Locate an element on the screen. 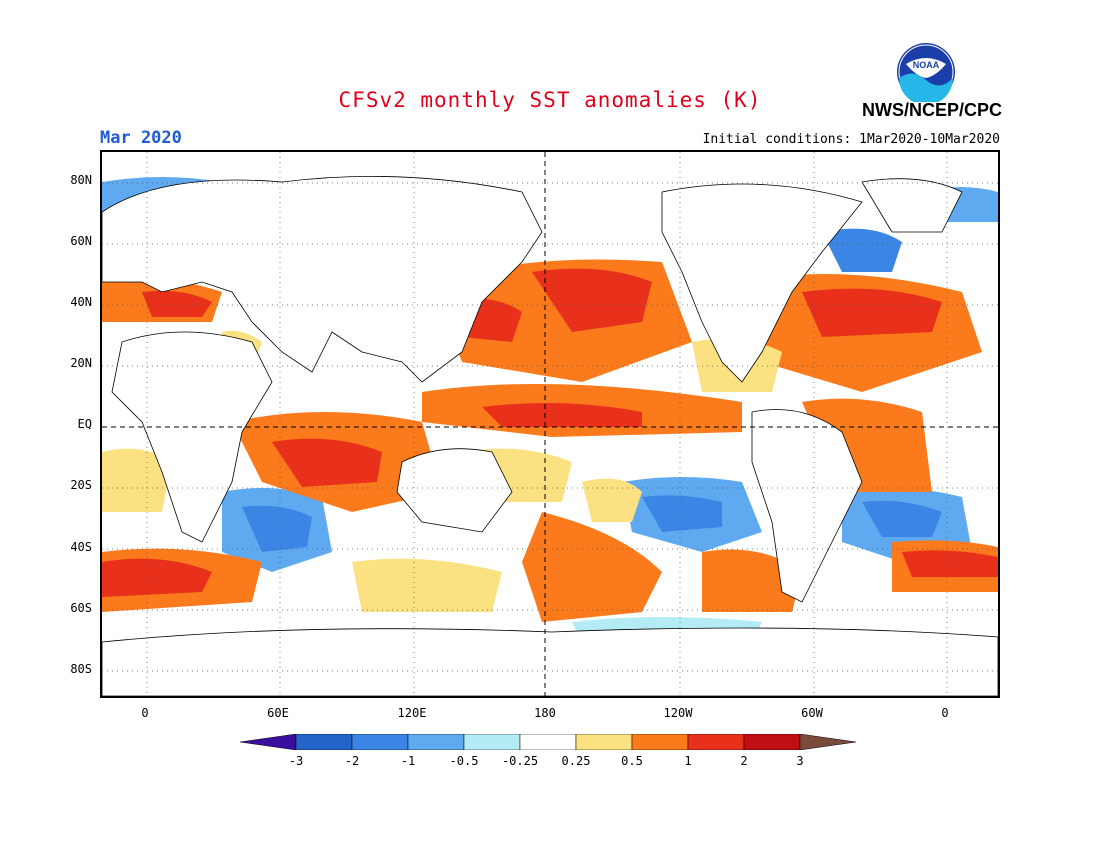 The height and width of the screenshot is (850, 1100). lat-label-20s: 20S is located at coordinates (81, 485).